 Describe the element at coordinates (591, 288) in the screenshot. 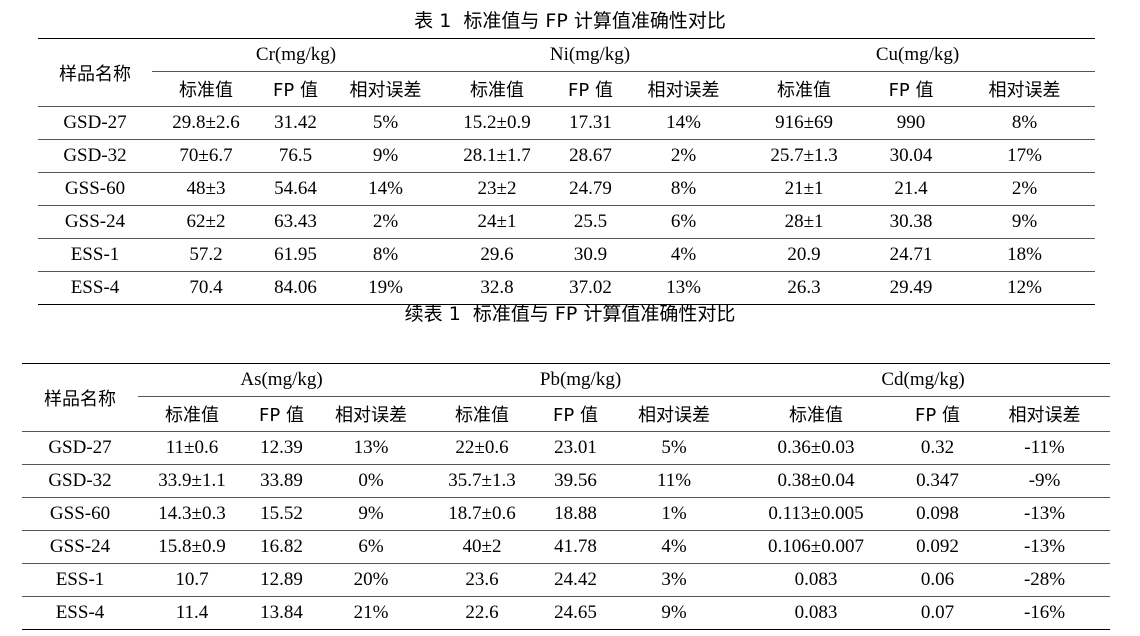

I see `table-cell: 37.02` at that location.